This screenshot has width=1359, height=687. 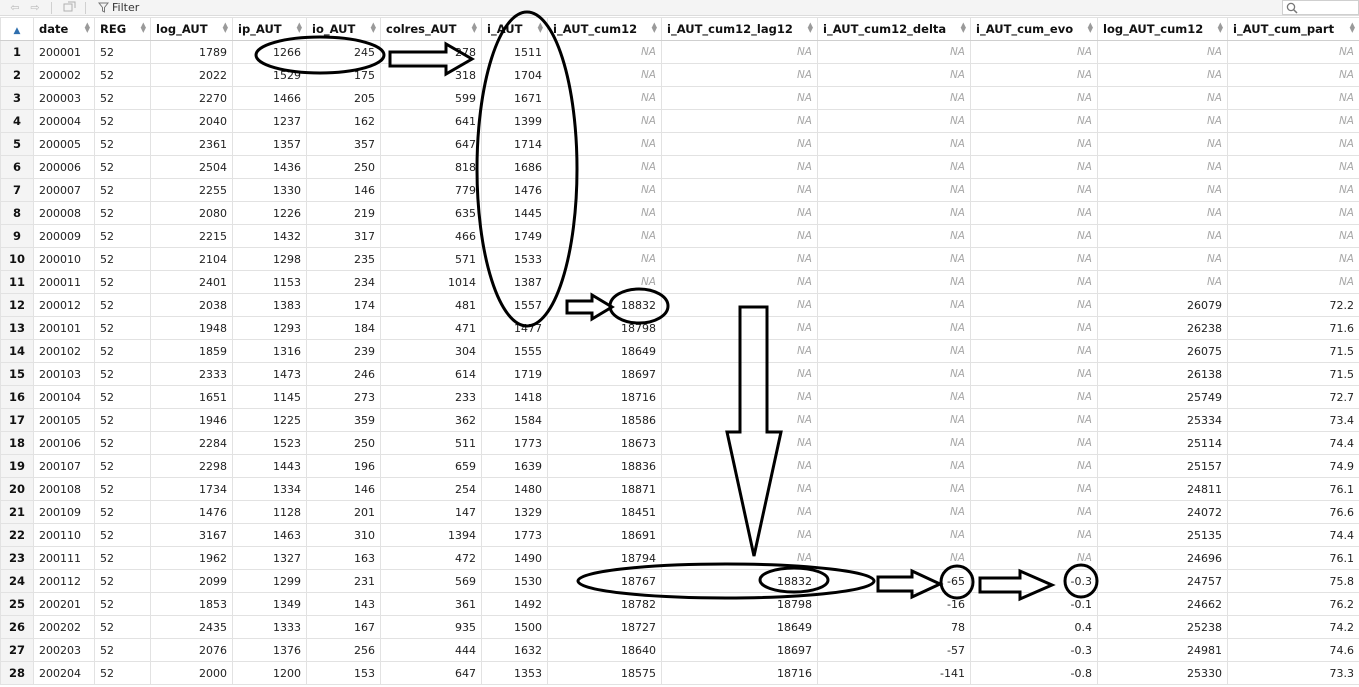 What do you see at coordinates (679, 144) in the screenshot?
I see `table-row: 5 200005 52 2361 1357 357 647 1714 NA NA NA NA NA NA` at bounding box center [679, 144].